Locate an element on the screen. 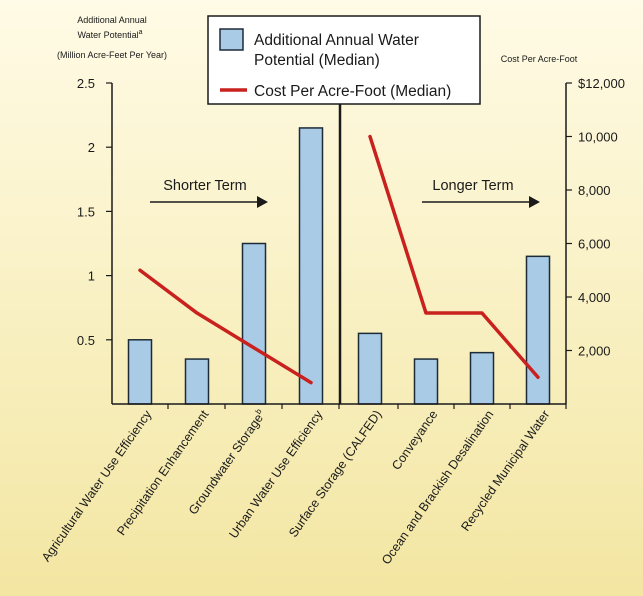 This screenshot has width=643, height=596. annotation-left-text: Shorter Term is located at coordinates (205, 186).